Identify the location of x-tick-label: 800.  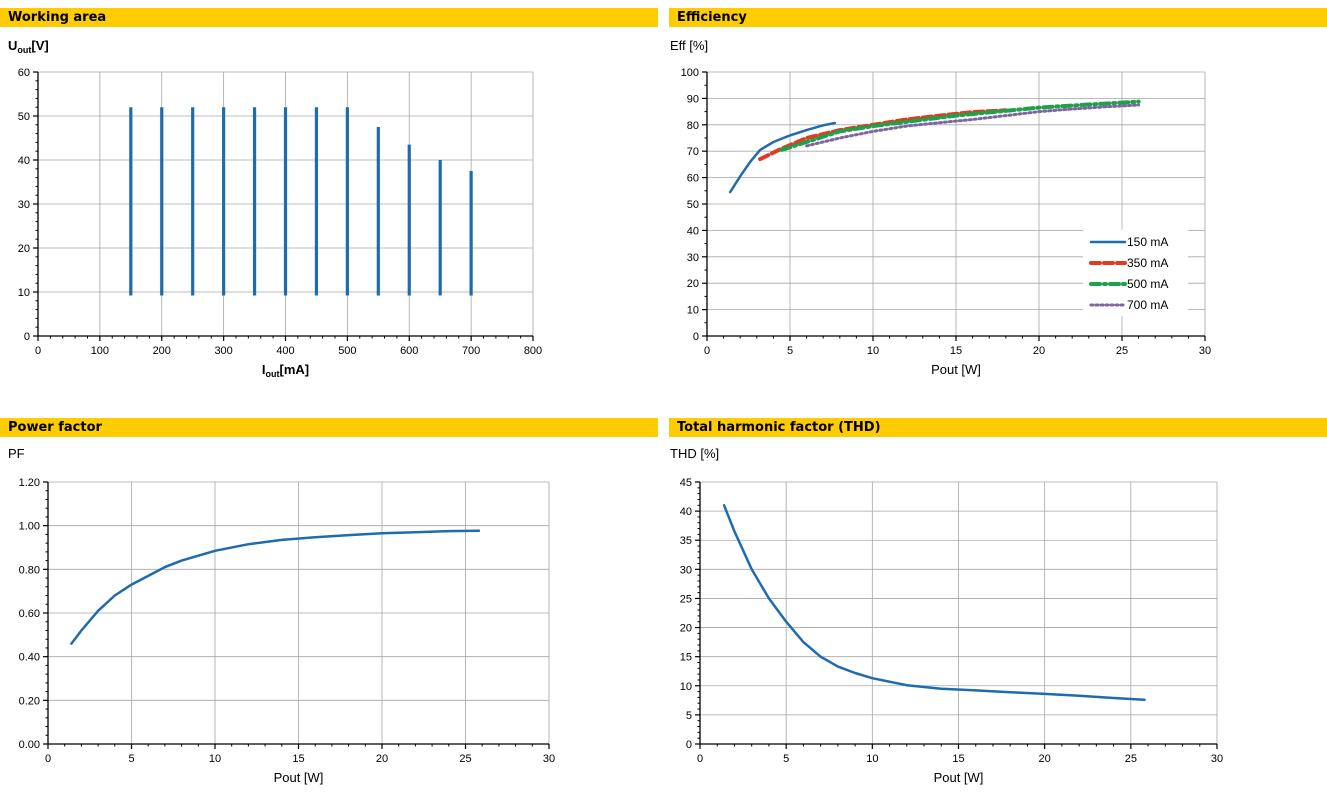
(533, 351).